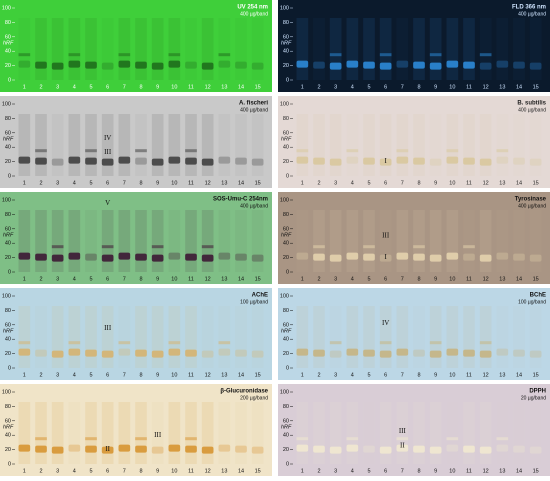 The height and width of the screenshot is (481, 550). What do you see at coordinates (452, 471) in the screenshot?
I see `lane-label: 10` at bounding box center [452, 471].